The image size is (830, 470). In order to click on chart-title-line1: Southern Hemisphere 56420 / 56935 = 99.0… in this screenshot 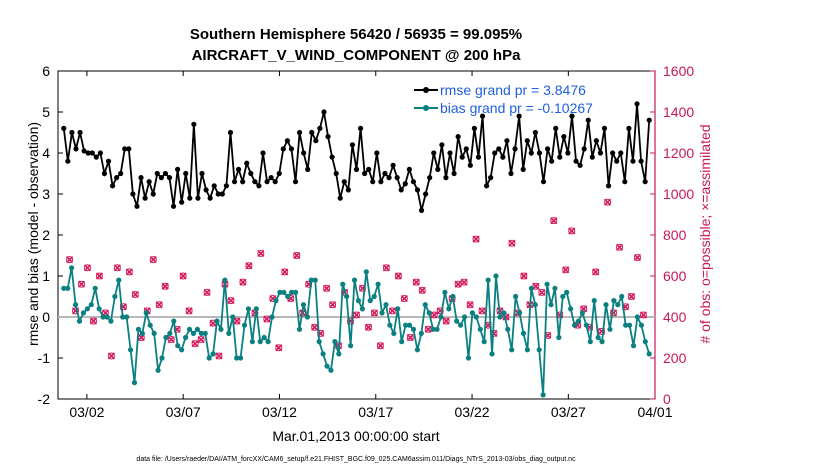, I will do `click(356, 34)`.